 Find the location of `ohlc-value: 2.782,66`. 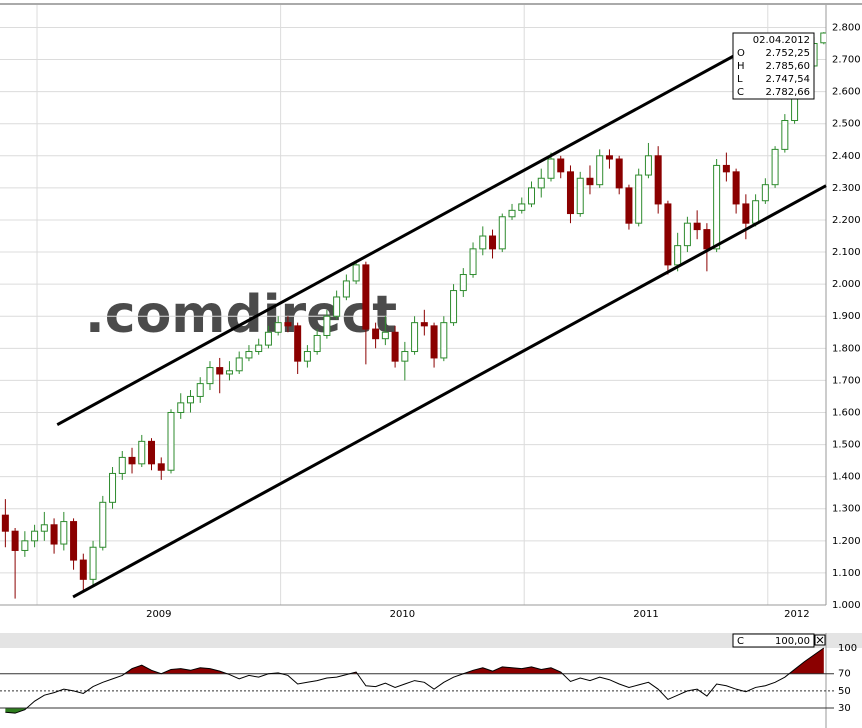

ohlc-value: 2.782,66 is located at coordinates (787, 92).